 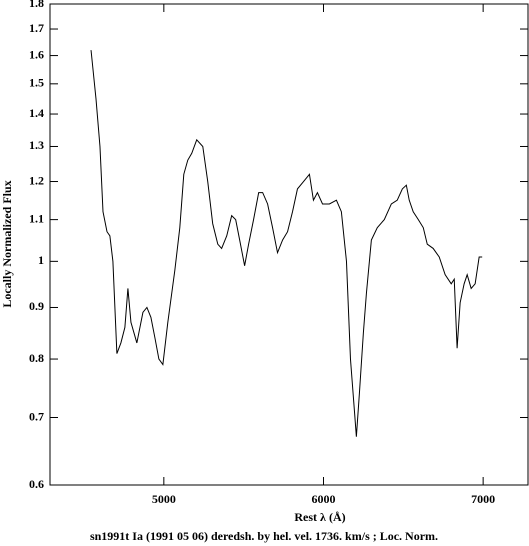 What do you see at coordinates (36, 113) in the screenshot?
I see `y-tick-label: 1.4` at bounding box center [36, 113].